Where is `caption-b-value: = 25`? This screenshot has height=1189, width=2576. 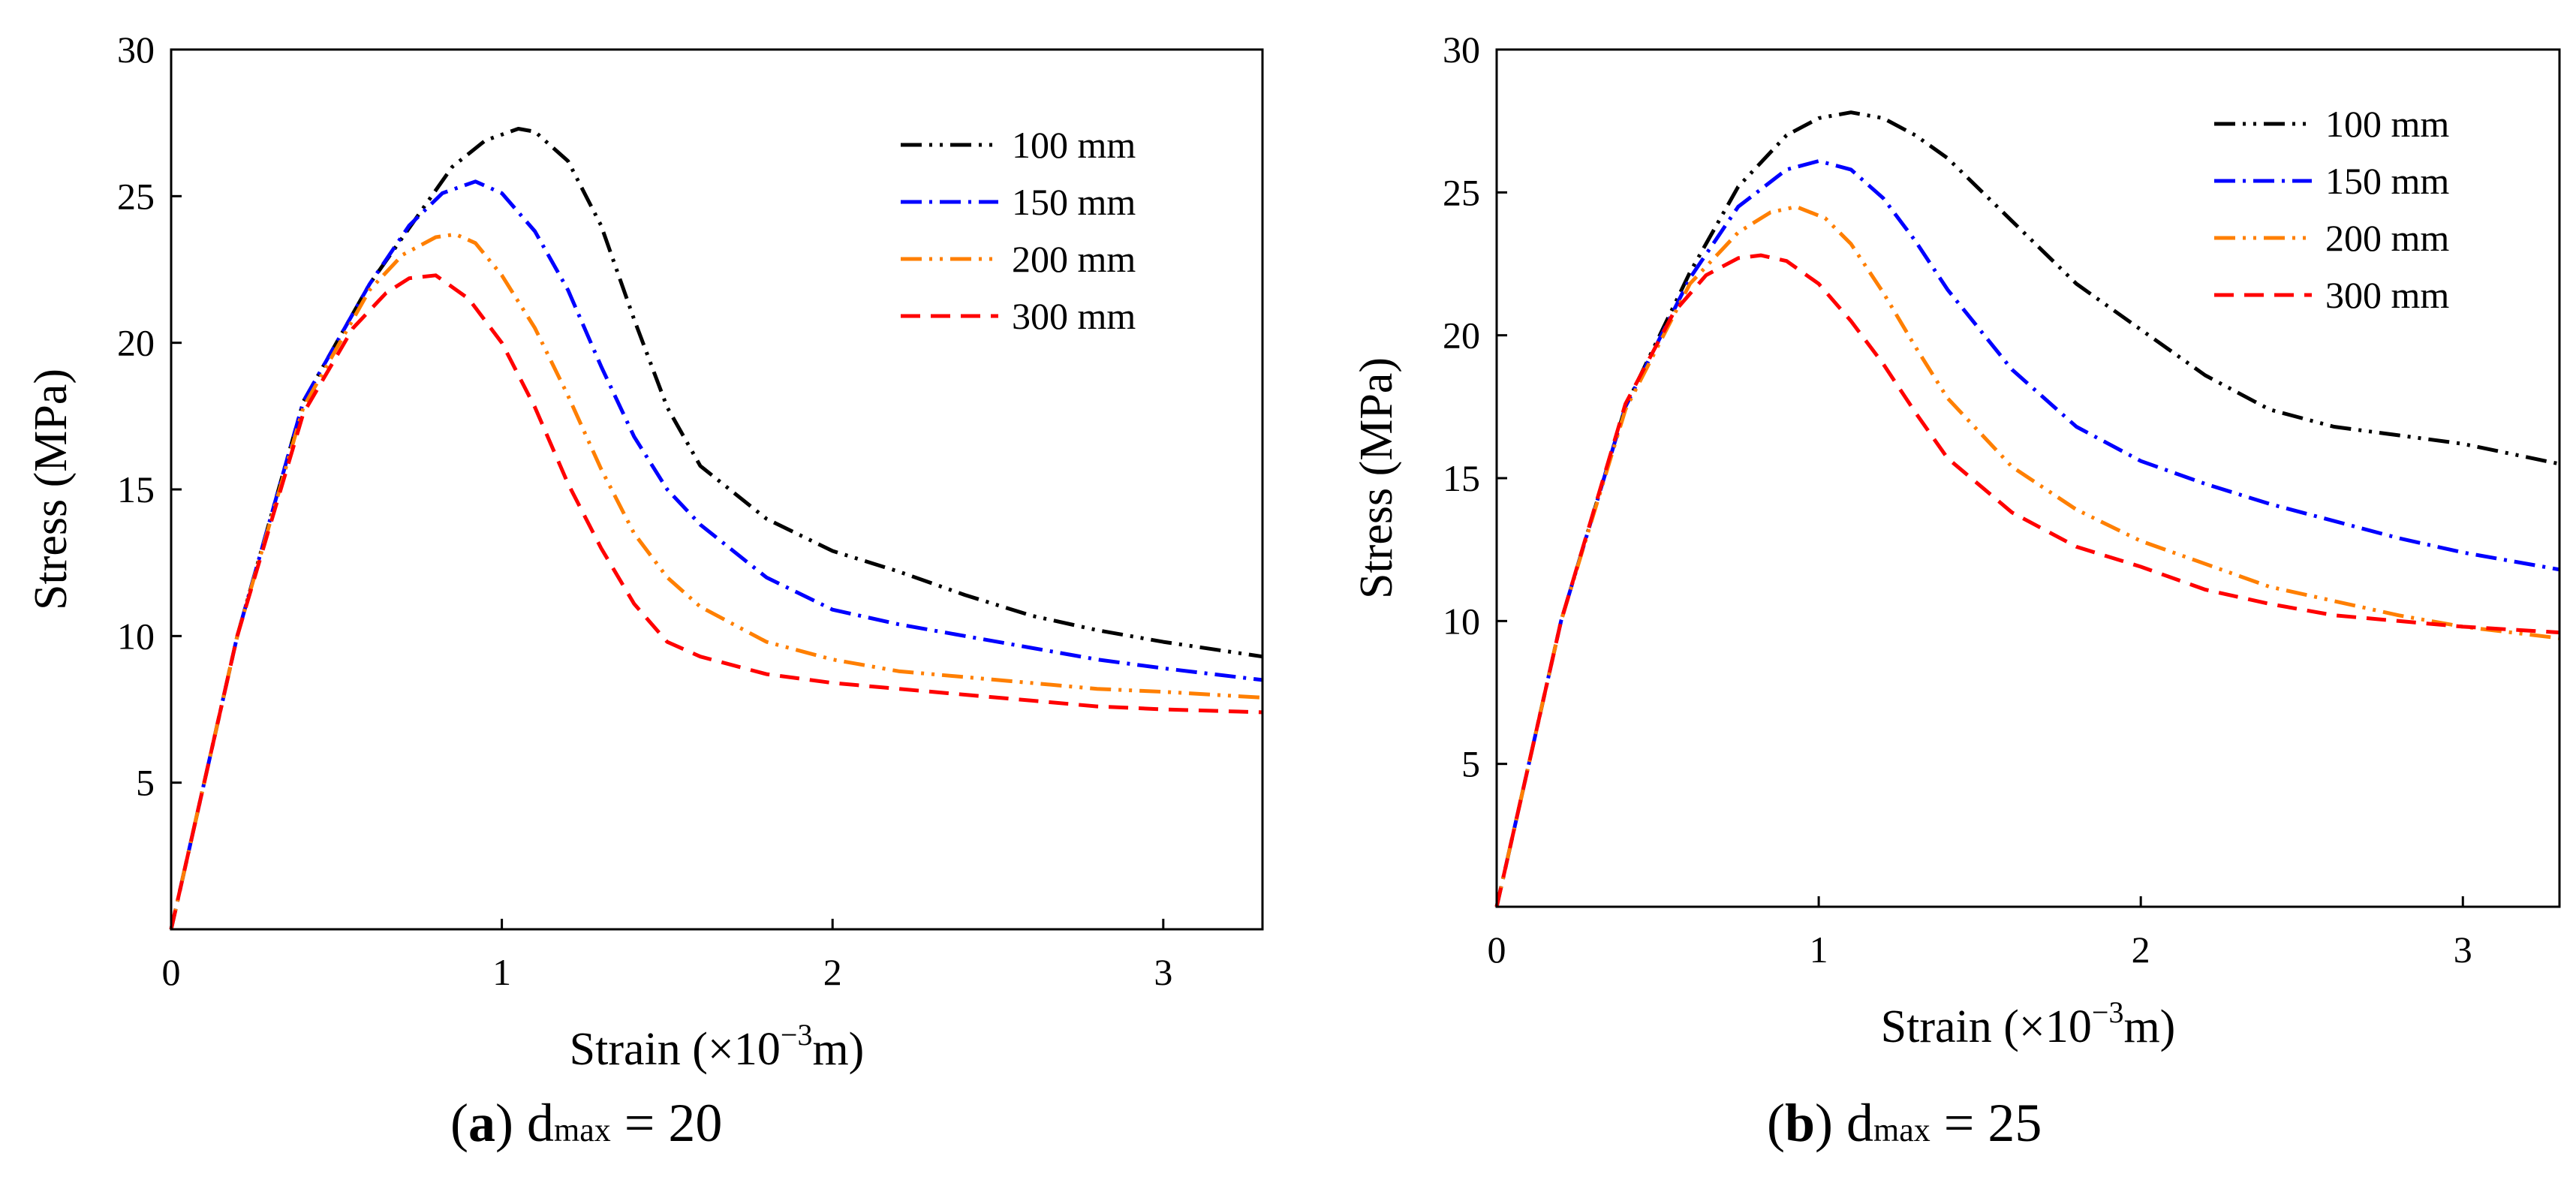
caption-b-value: = 25 is located at coordinates (1986, 1123).